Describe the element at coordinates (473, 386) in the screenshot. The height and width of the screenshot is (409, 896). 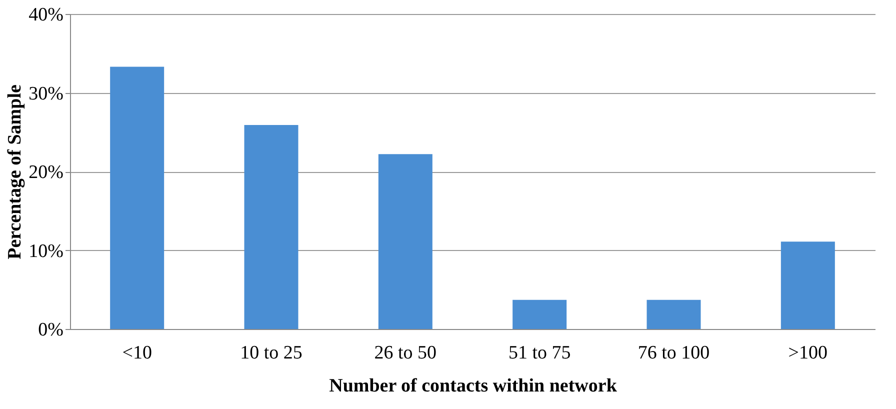
I see `x-axis-title: Number of contacts within network` at that location.